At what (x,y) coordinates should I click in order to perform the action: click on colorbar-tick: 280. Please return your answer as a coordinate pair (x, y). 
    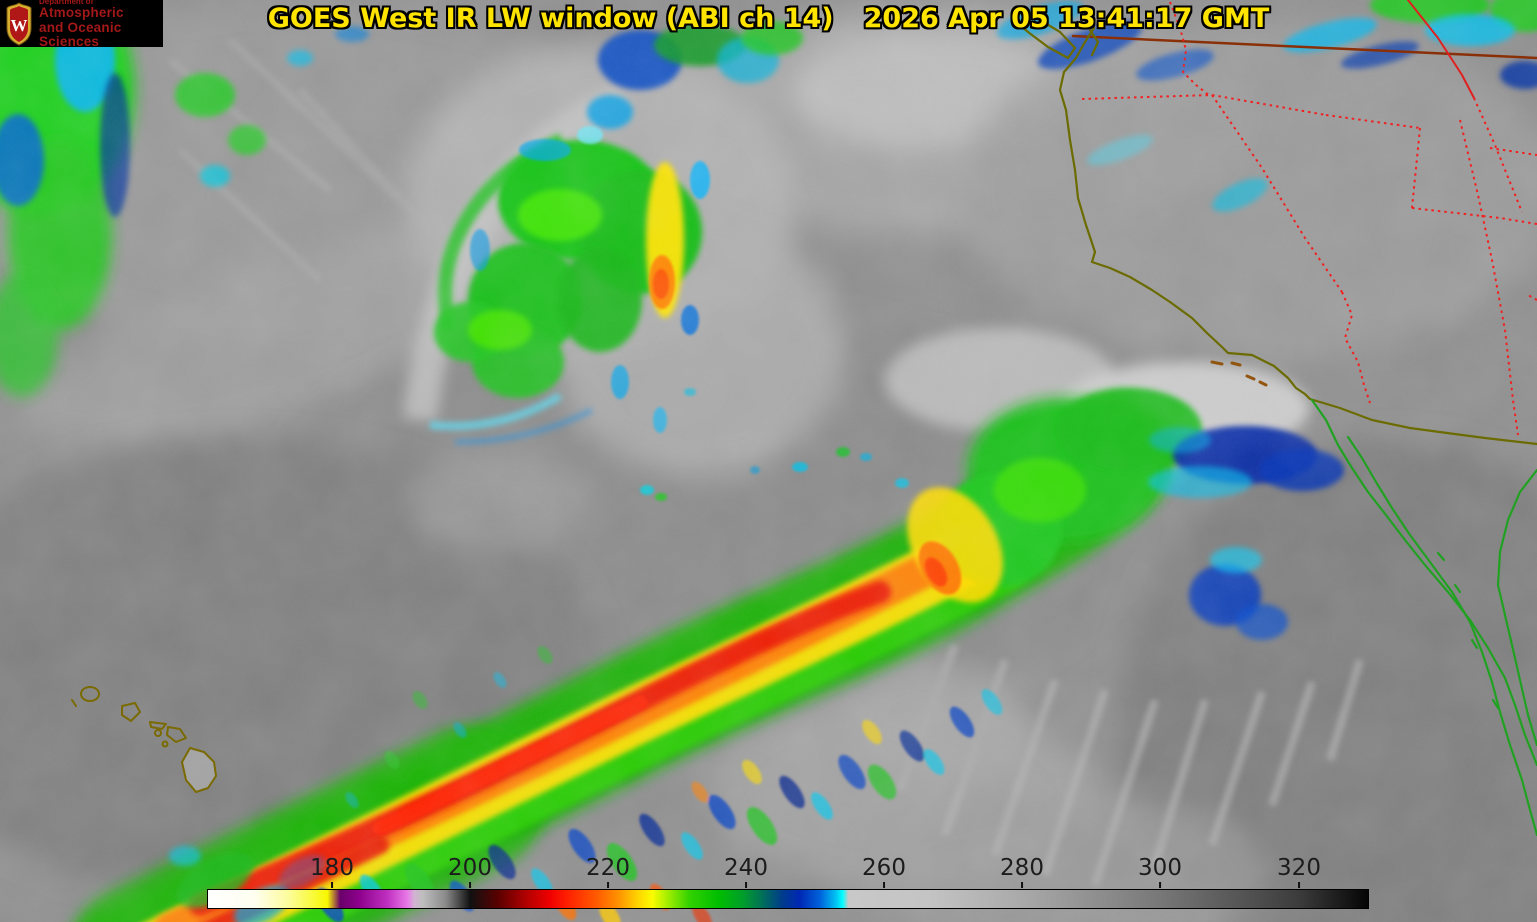
    Looking at the image, I should click on (1022, 871).